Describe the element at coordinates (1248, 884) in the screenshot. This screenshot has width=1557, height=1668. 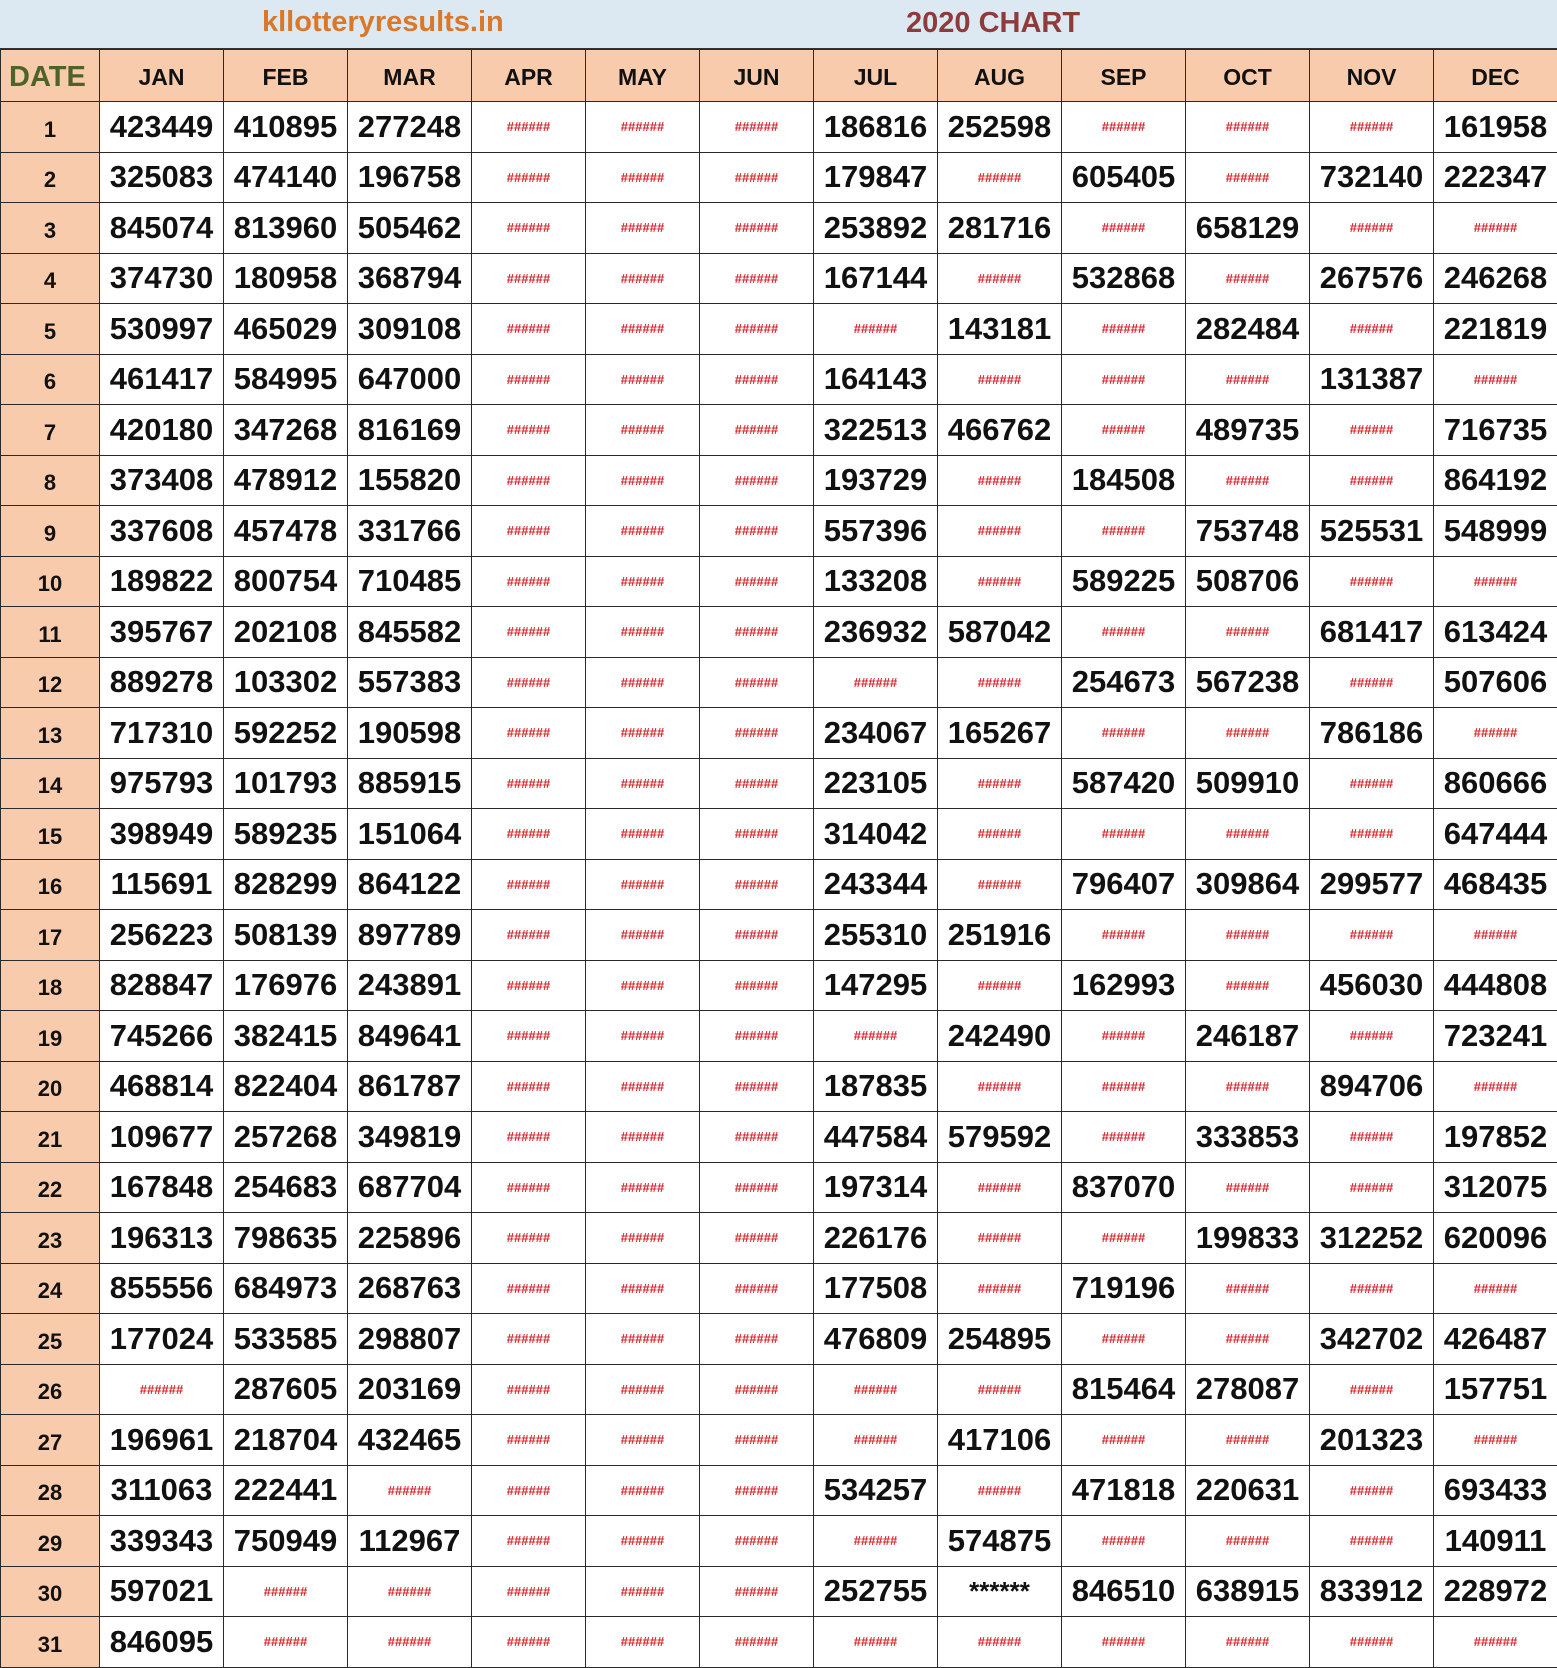
I see `result-cell: 309864` at that location.